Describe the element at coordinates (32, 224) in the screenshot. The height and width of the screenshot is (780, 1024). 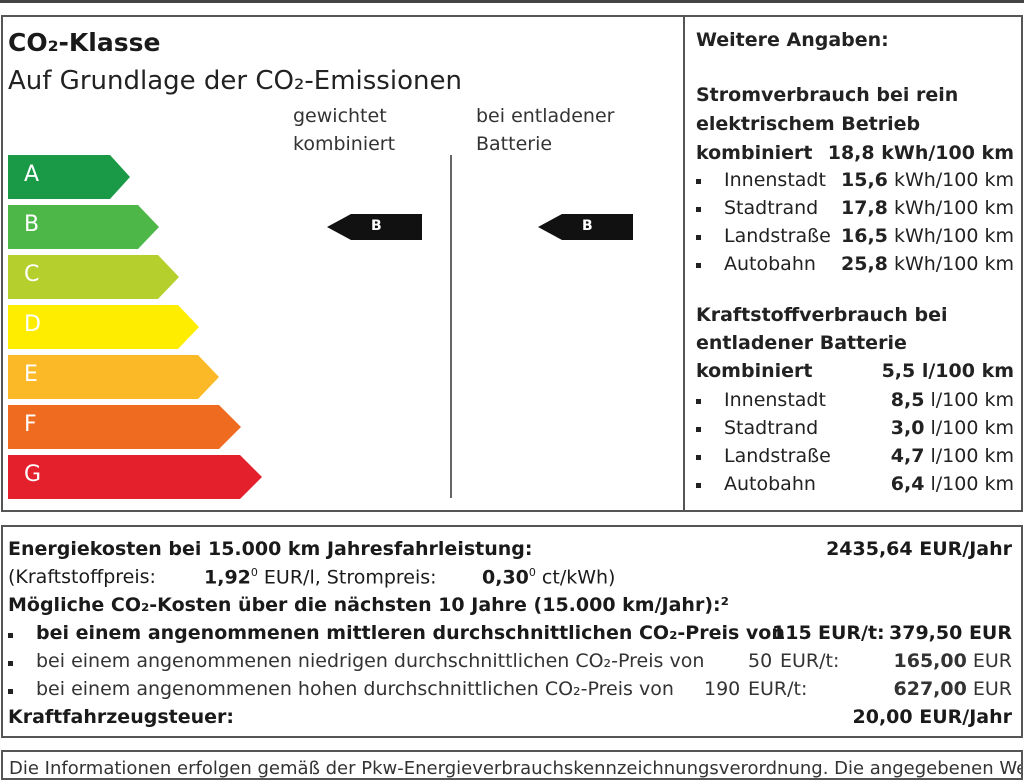
I see `class-letter-b: B` at that location.